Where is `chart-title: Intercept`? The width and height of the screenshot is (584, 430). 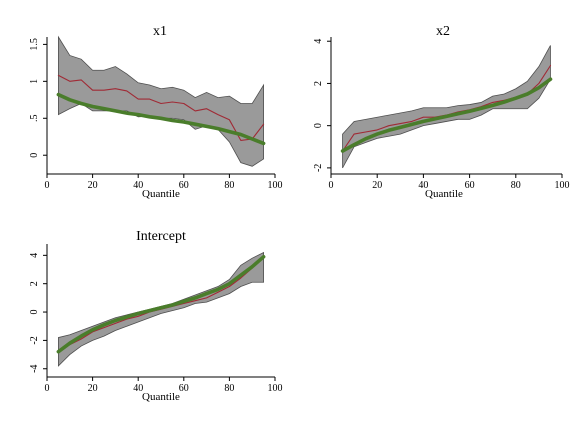
chart-title: Intercept is located at coordinates (161, 236).